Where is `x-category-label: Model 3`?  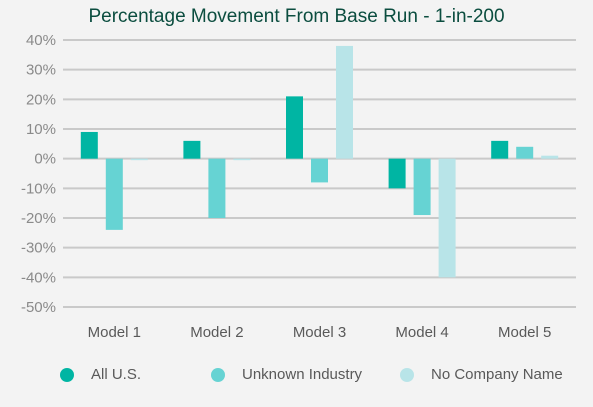 x-category-label: Model 3 is located at coordinates (319, 332).